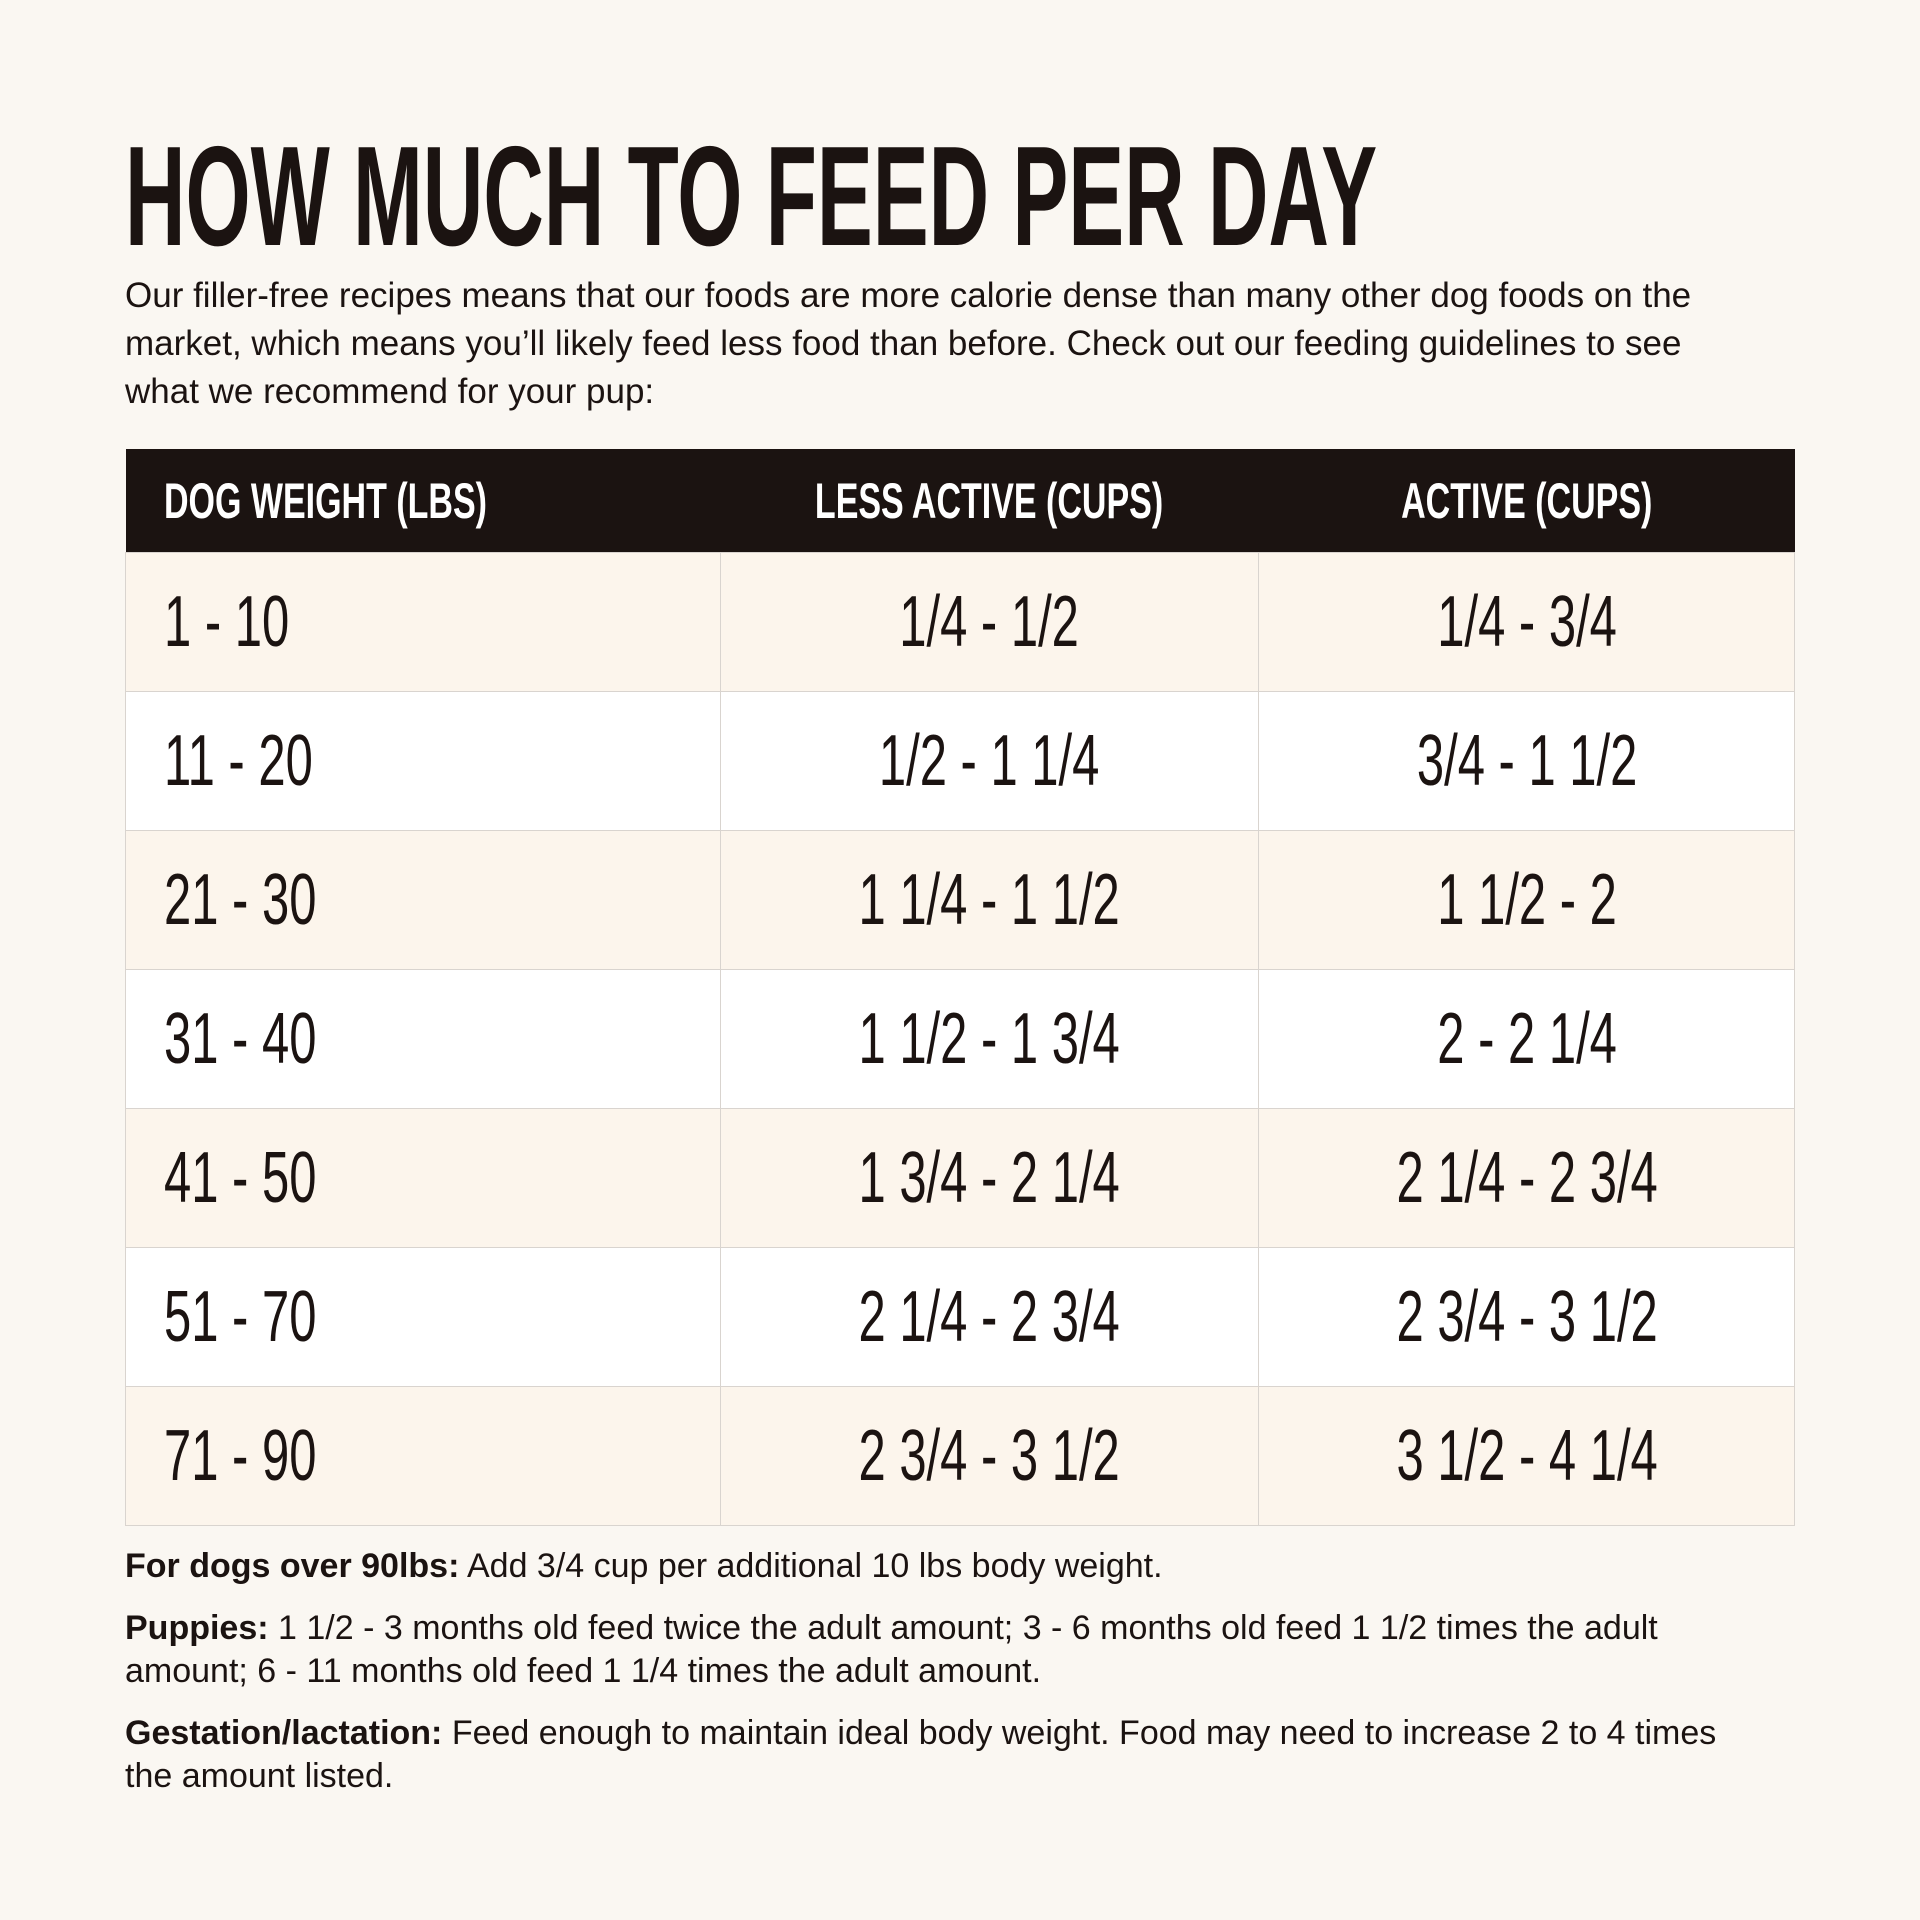 The height and width of the screenshot is (1920, 1920). I want to click on cell-weight: 51 - 70, so click(423, 1317).